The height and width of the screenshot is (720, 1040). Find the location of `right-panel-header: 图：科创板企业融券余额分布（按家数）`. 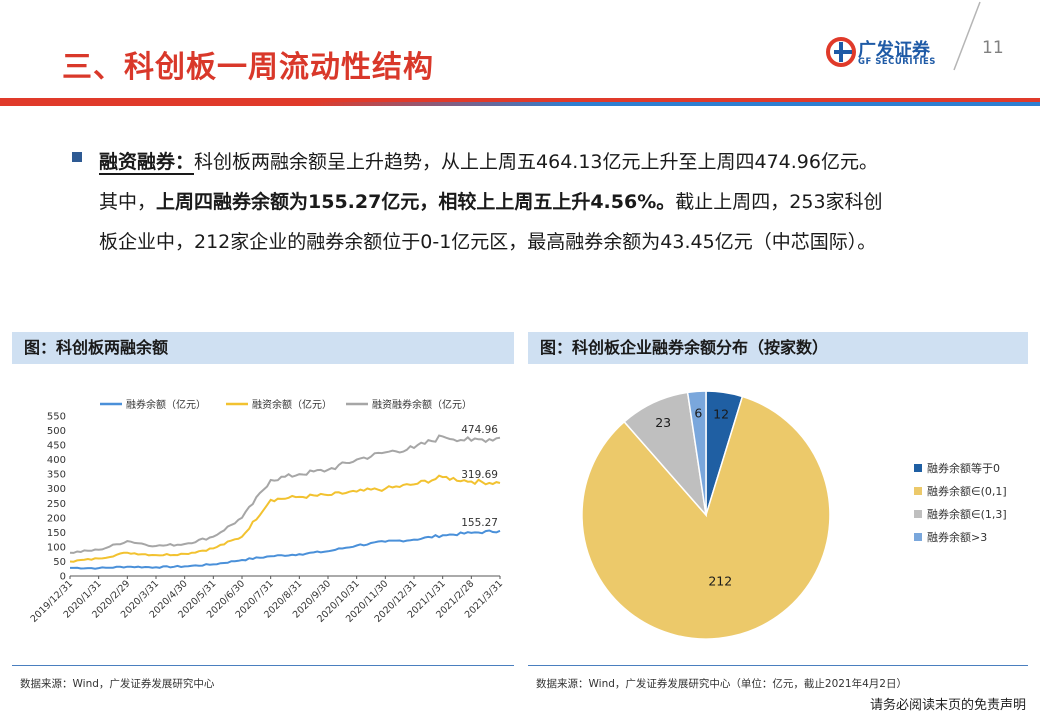

right-panel-header: 图：科创板企业融券余额分布（按家数） is located at coordinates (778, 348).